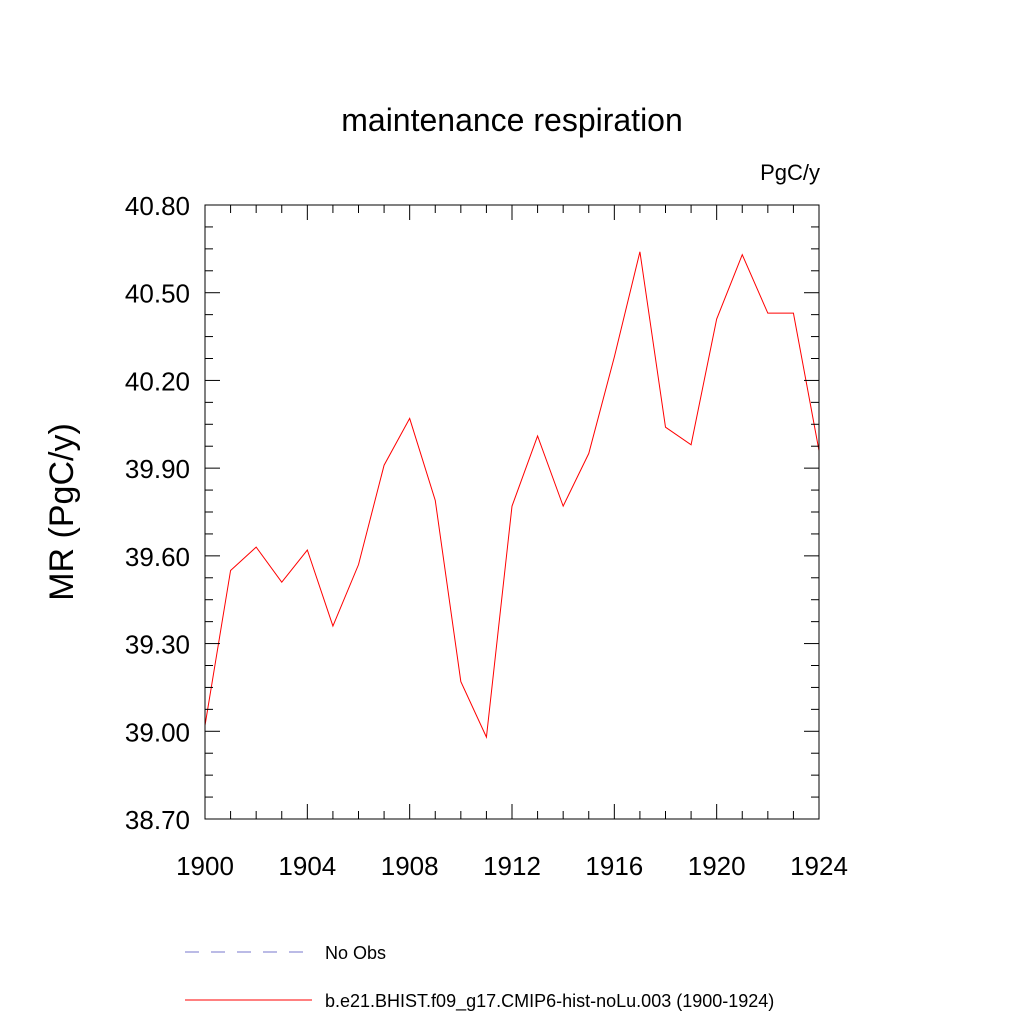  Describe the element at coordinates (157, 294) in the screenshot. I see `y-tick-label: 40.50` at that location.